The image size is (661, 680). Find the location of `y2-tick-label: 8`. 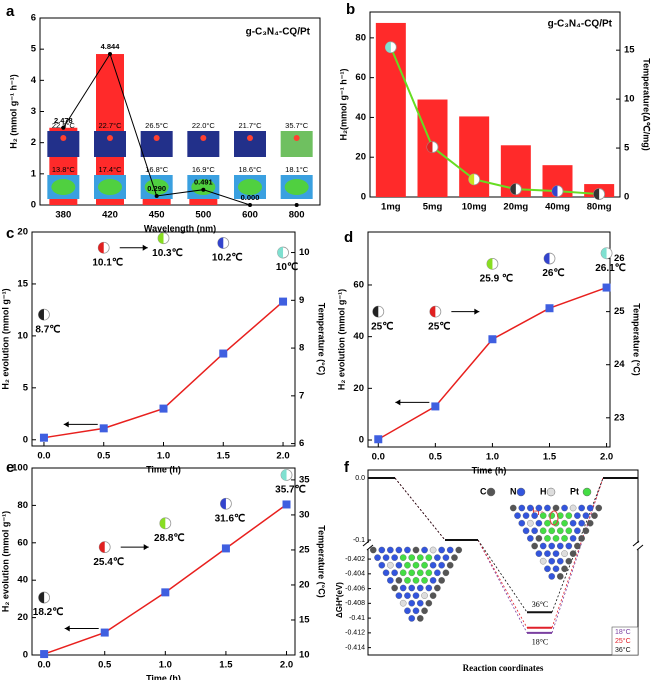

y2-tick-label: 8 is located at coordinates (301, 348).